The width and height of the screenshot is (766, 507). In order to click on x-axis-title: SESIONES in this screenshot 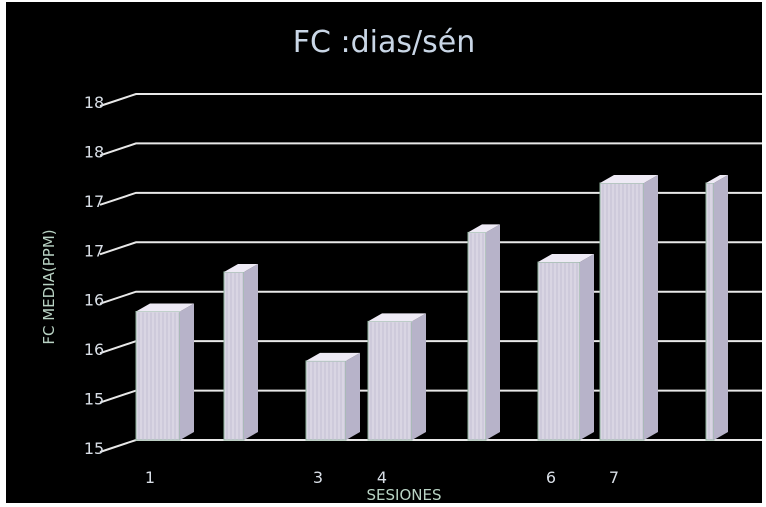, I will do `click(404, 494)`.